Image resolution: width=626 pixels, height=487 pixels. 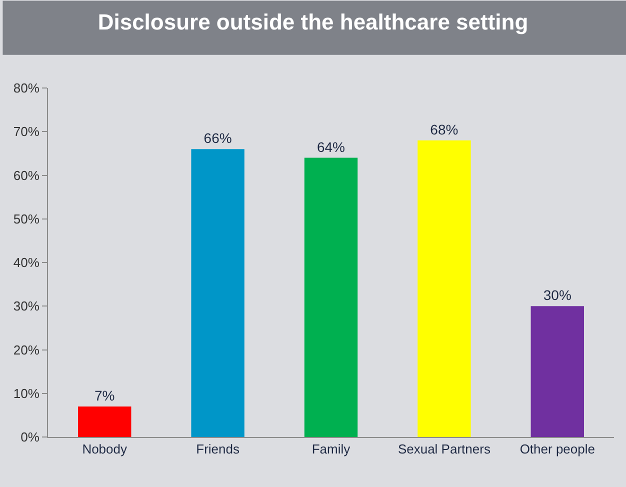 What do you see at coordinates (313, 22) in the screenshot?
I see `chart-title: Disclosure outside the healthcare setting` at bounding box center [313, 22].